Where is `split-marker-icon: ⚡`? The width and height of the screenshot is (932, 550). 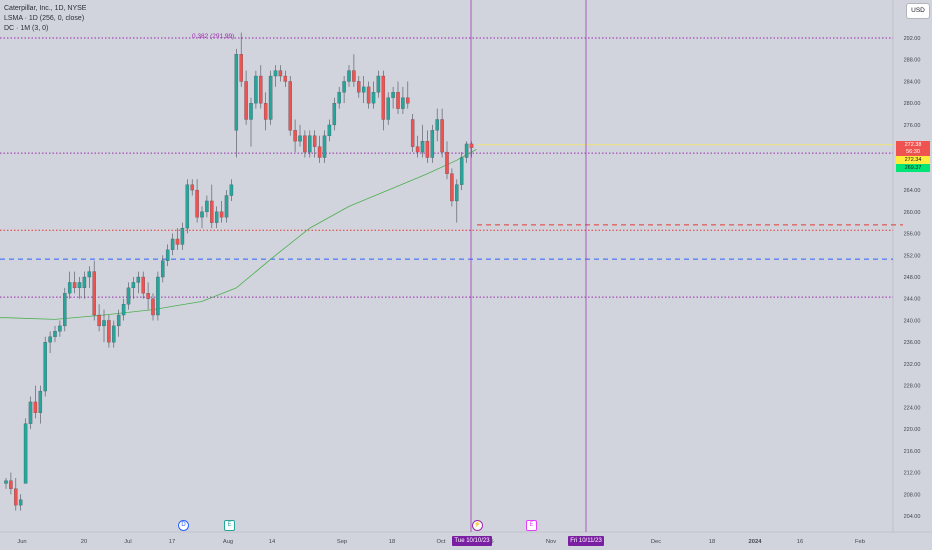 split-marker-icon: ⚡ is located at coordinates (477, 525).